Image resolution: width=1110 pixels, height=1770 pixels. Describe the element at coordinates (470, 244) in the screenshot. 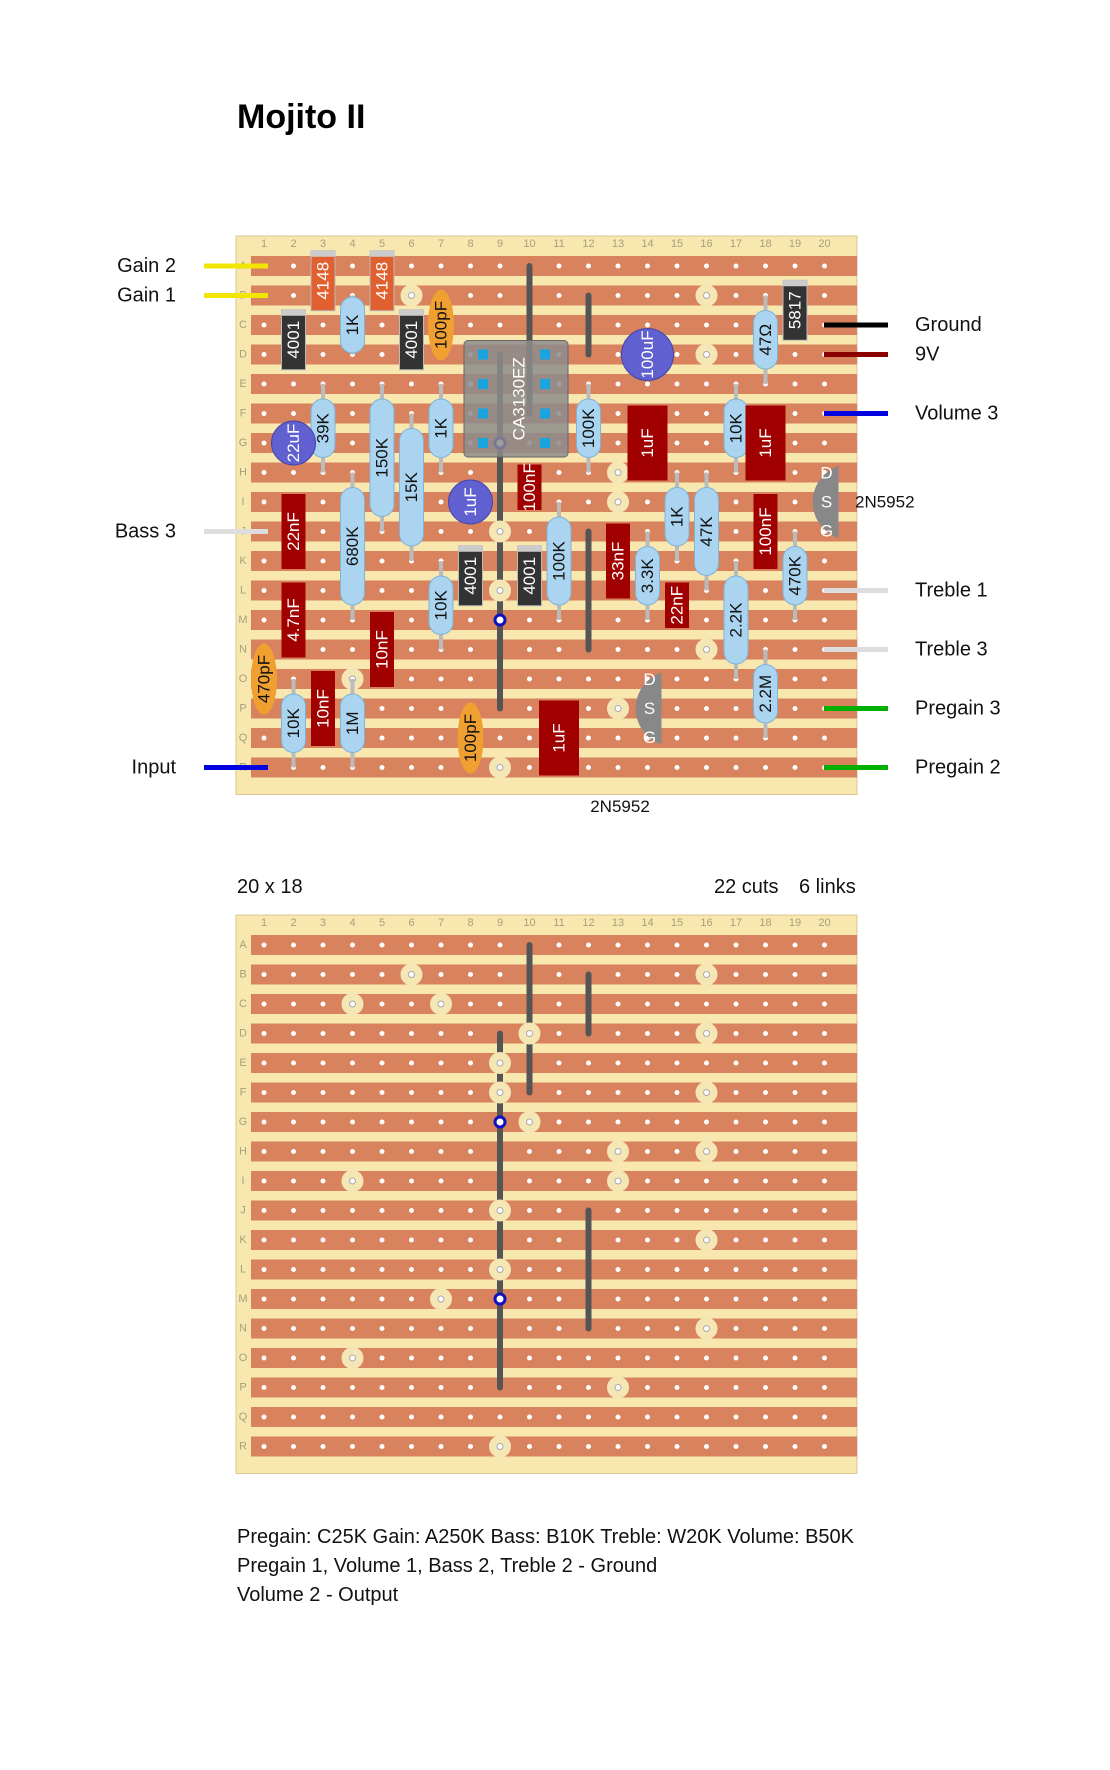

I see `layout-column-number: 8` at that location.